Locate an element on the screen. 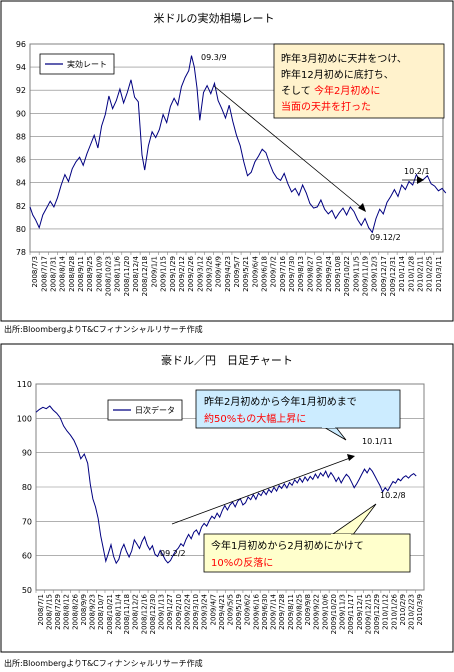 The image size is (454, 672). x-tick-label: 2010/1/12 is located at coordinates (386, 612).